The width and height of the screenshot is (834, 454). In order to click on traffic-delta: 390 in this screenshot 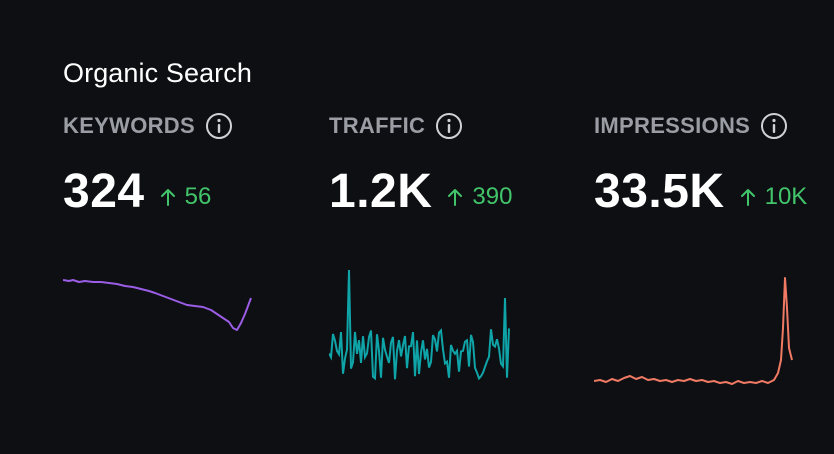, I will do `click(479, 197)`.